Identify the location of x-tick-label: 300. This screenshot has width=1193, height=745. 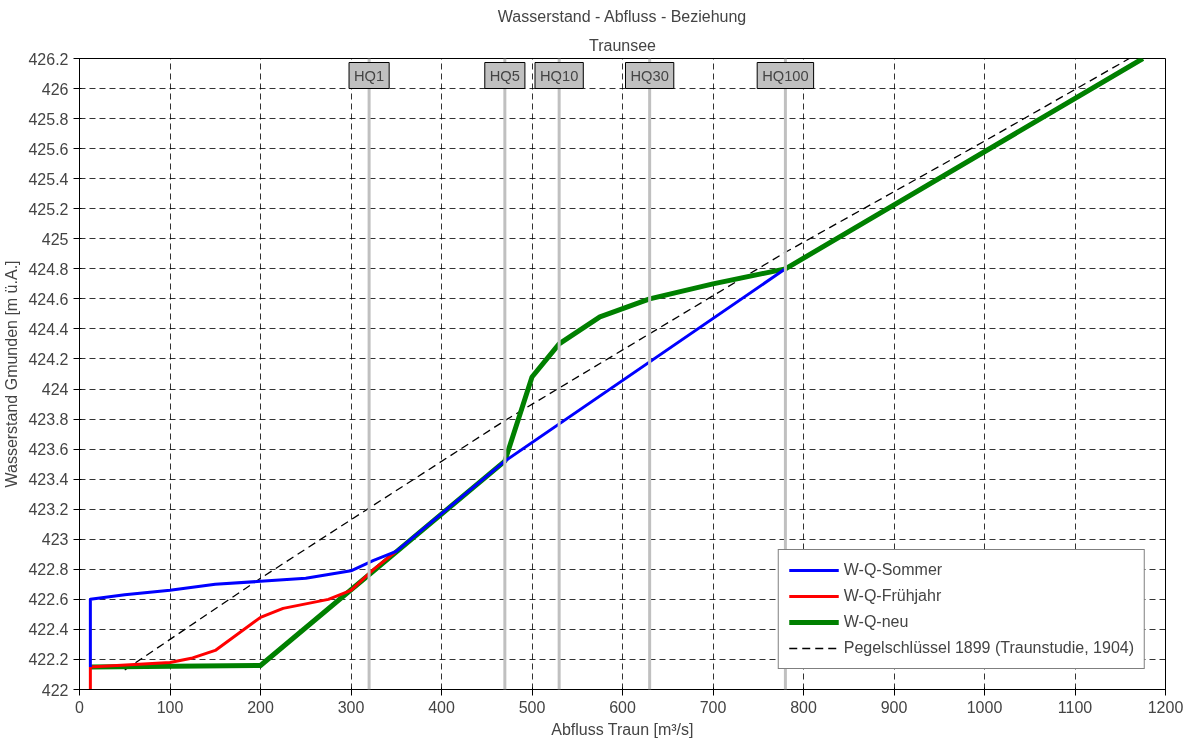
(351, 707).